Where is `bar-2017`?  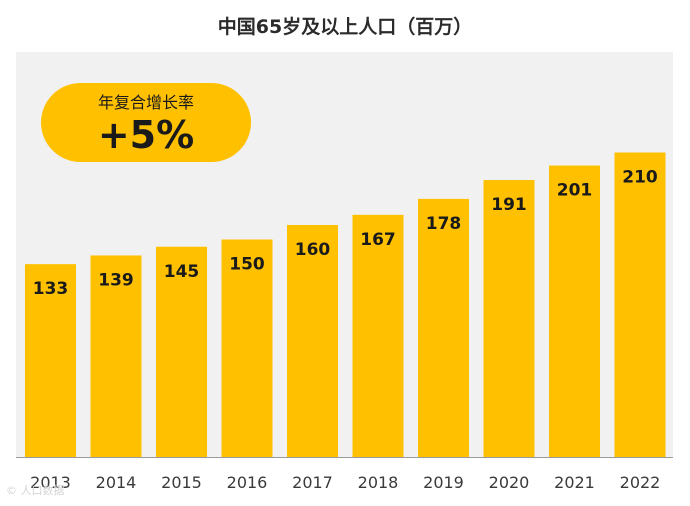 bar-2017 is located at coordinates (312, 341).